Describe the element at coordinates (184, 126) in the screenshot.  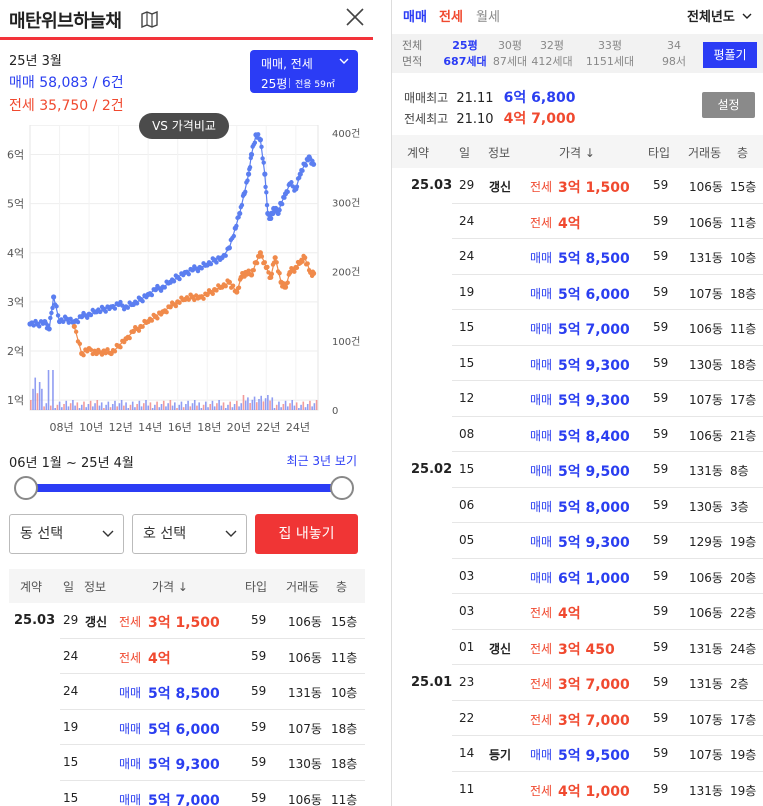
I see `compare-button: VS 가격비교` at that location.